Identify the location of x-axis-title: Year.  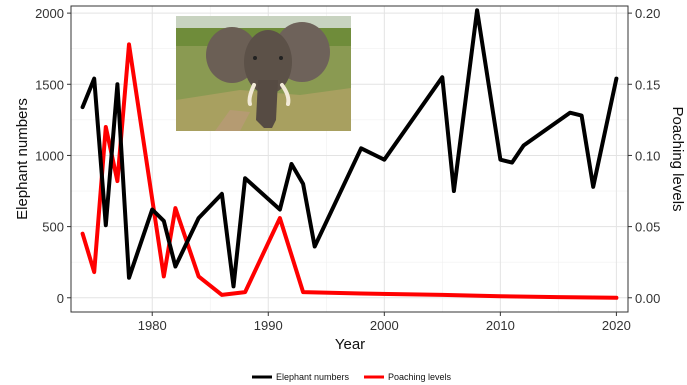
(350, 344).